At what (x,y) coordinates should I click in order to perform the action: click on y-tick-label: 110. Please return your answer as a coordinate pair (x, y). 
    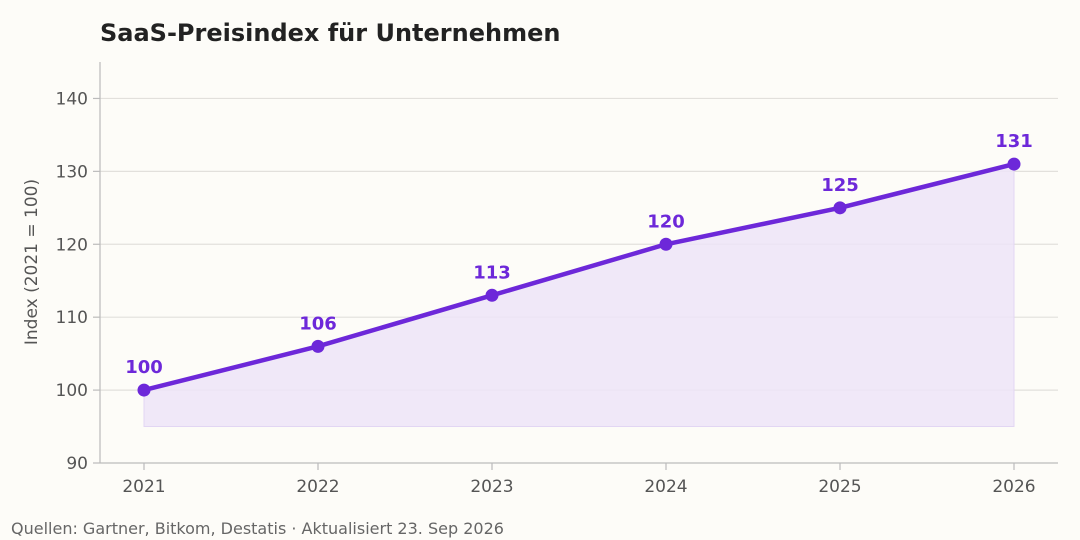
    Looking at the image, I should click on (72, 318).